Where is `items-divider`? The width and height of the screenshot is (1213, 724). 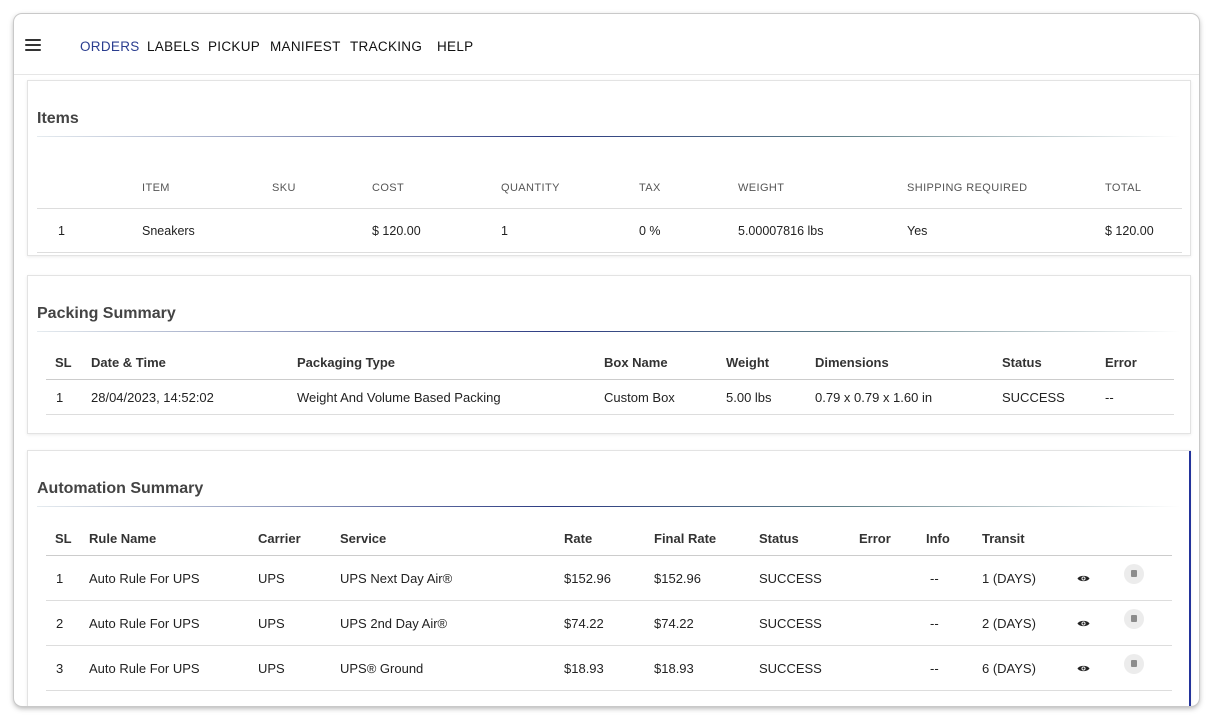 items-divider is located at coordinates (608, 136).